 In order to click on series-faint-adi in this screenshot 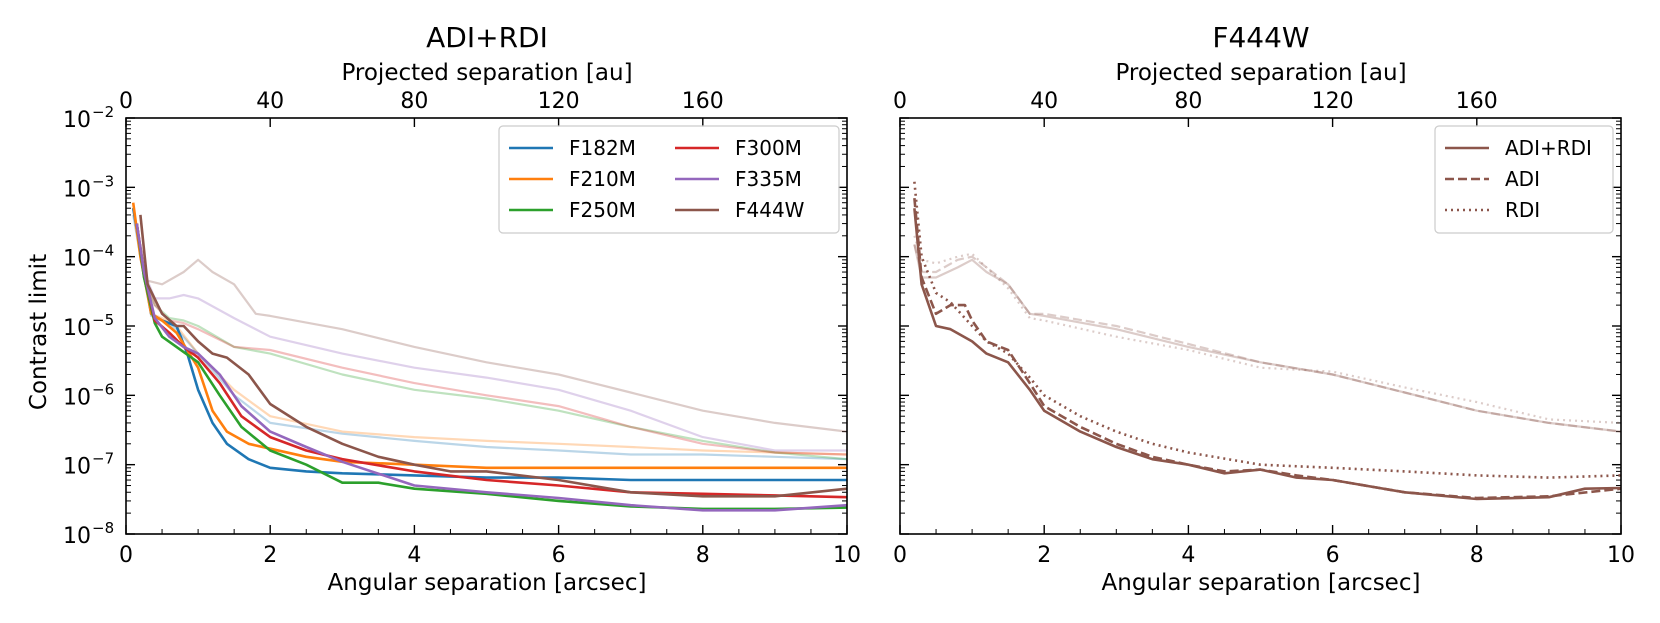, I will do `click(1267, 338)`.